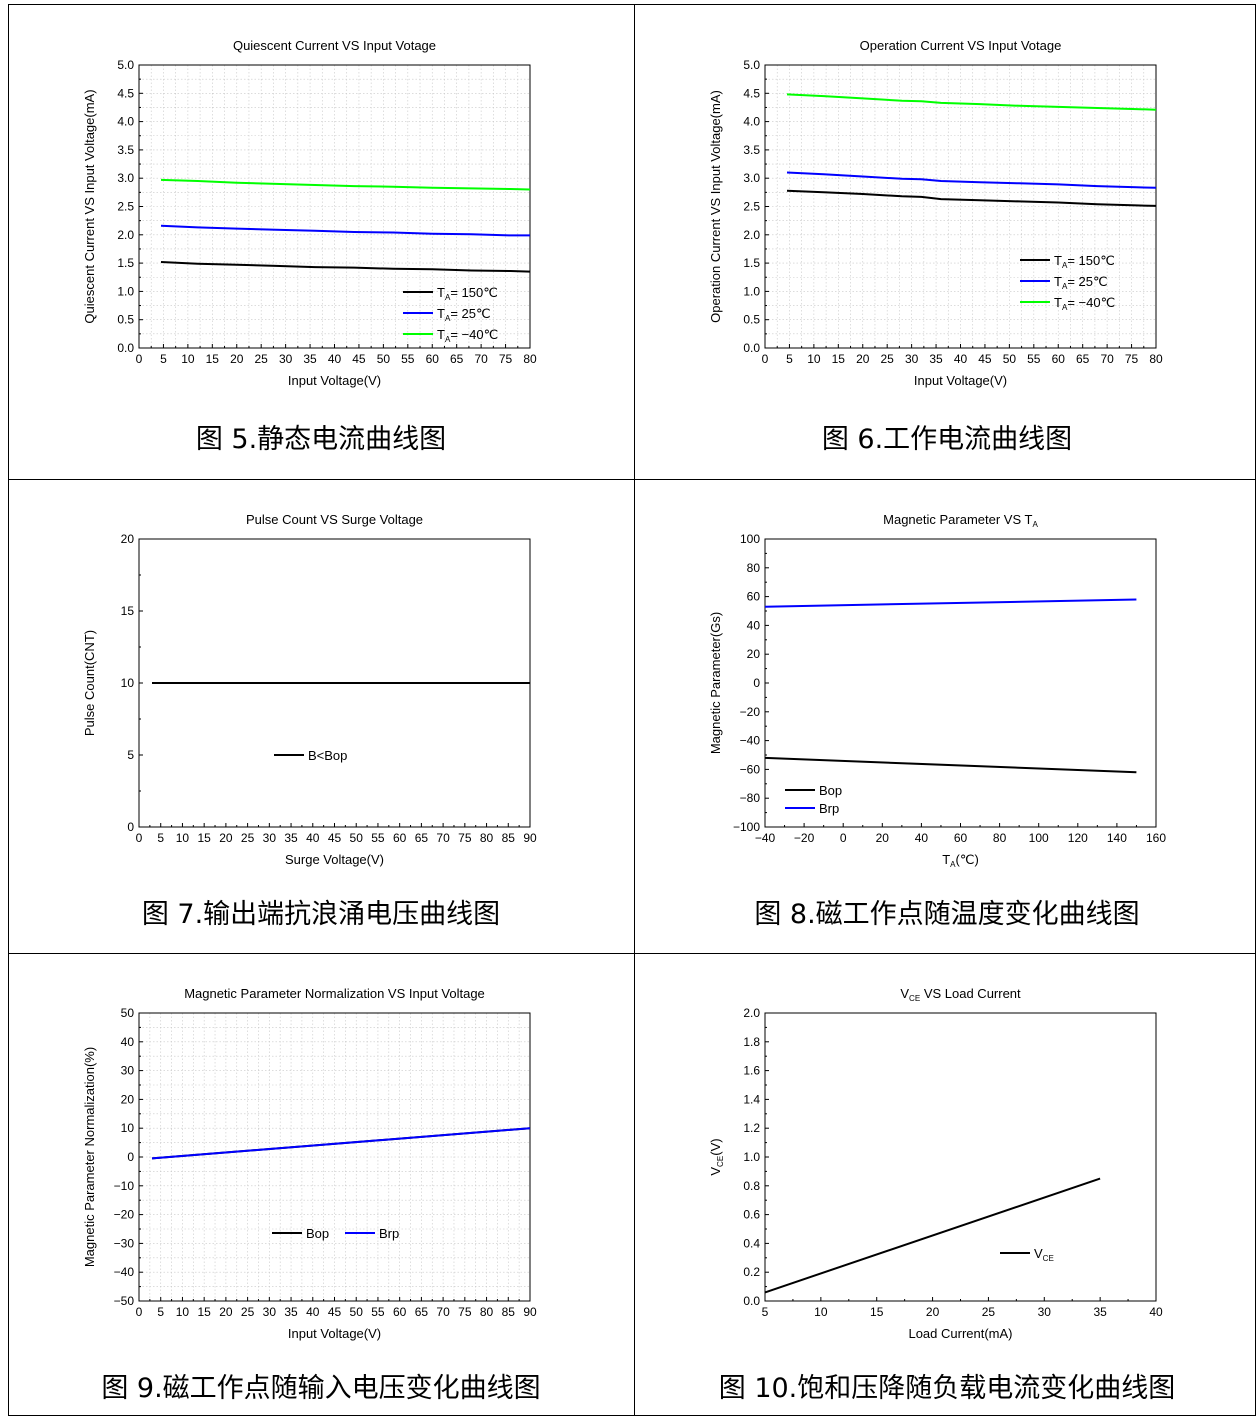 The image size is (1258, 1428). What do you see at coordinates (751, 235) in the screenshot?
I see `y-tick-label: 2.0` at bounding box center [751, 235].